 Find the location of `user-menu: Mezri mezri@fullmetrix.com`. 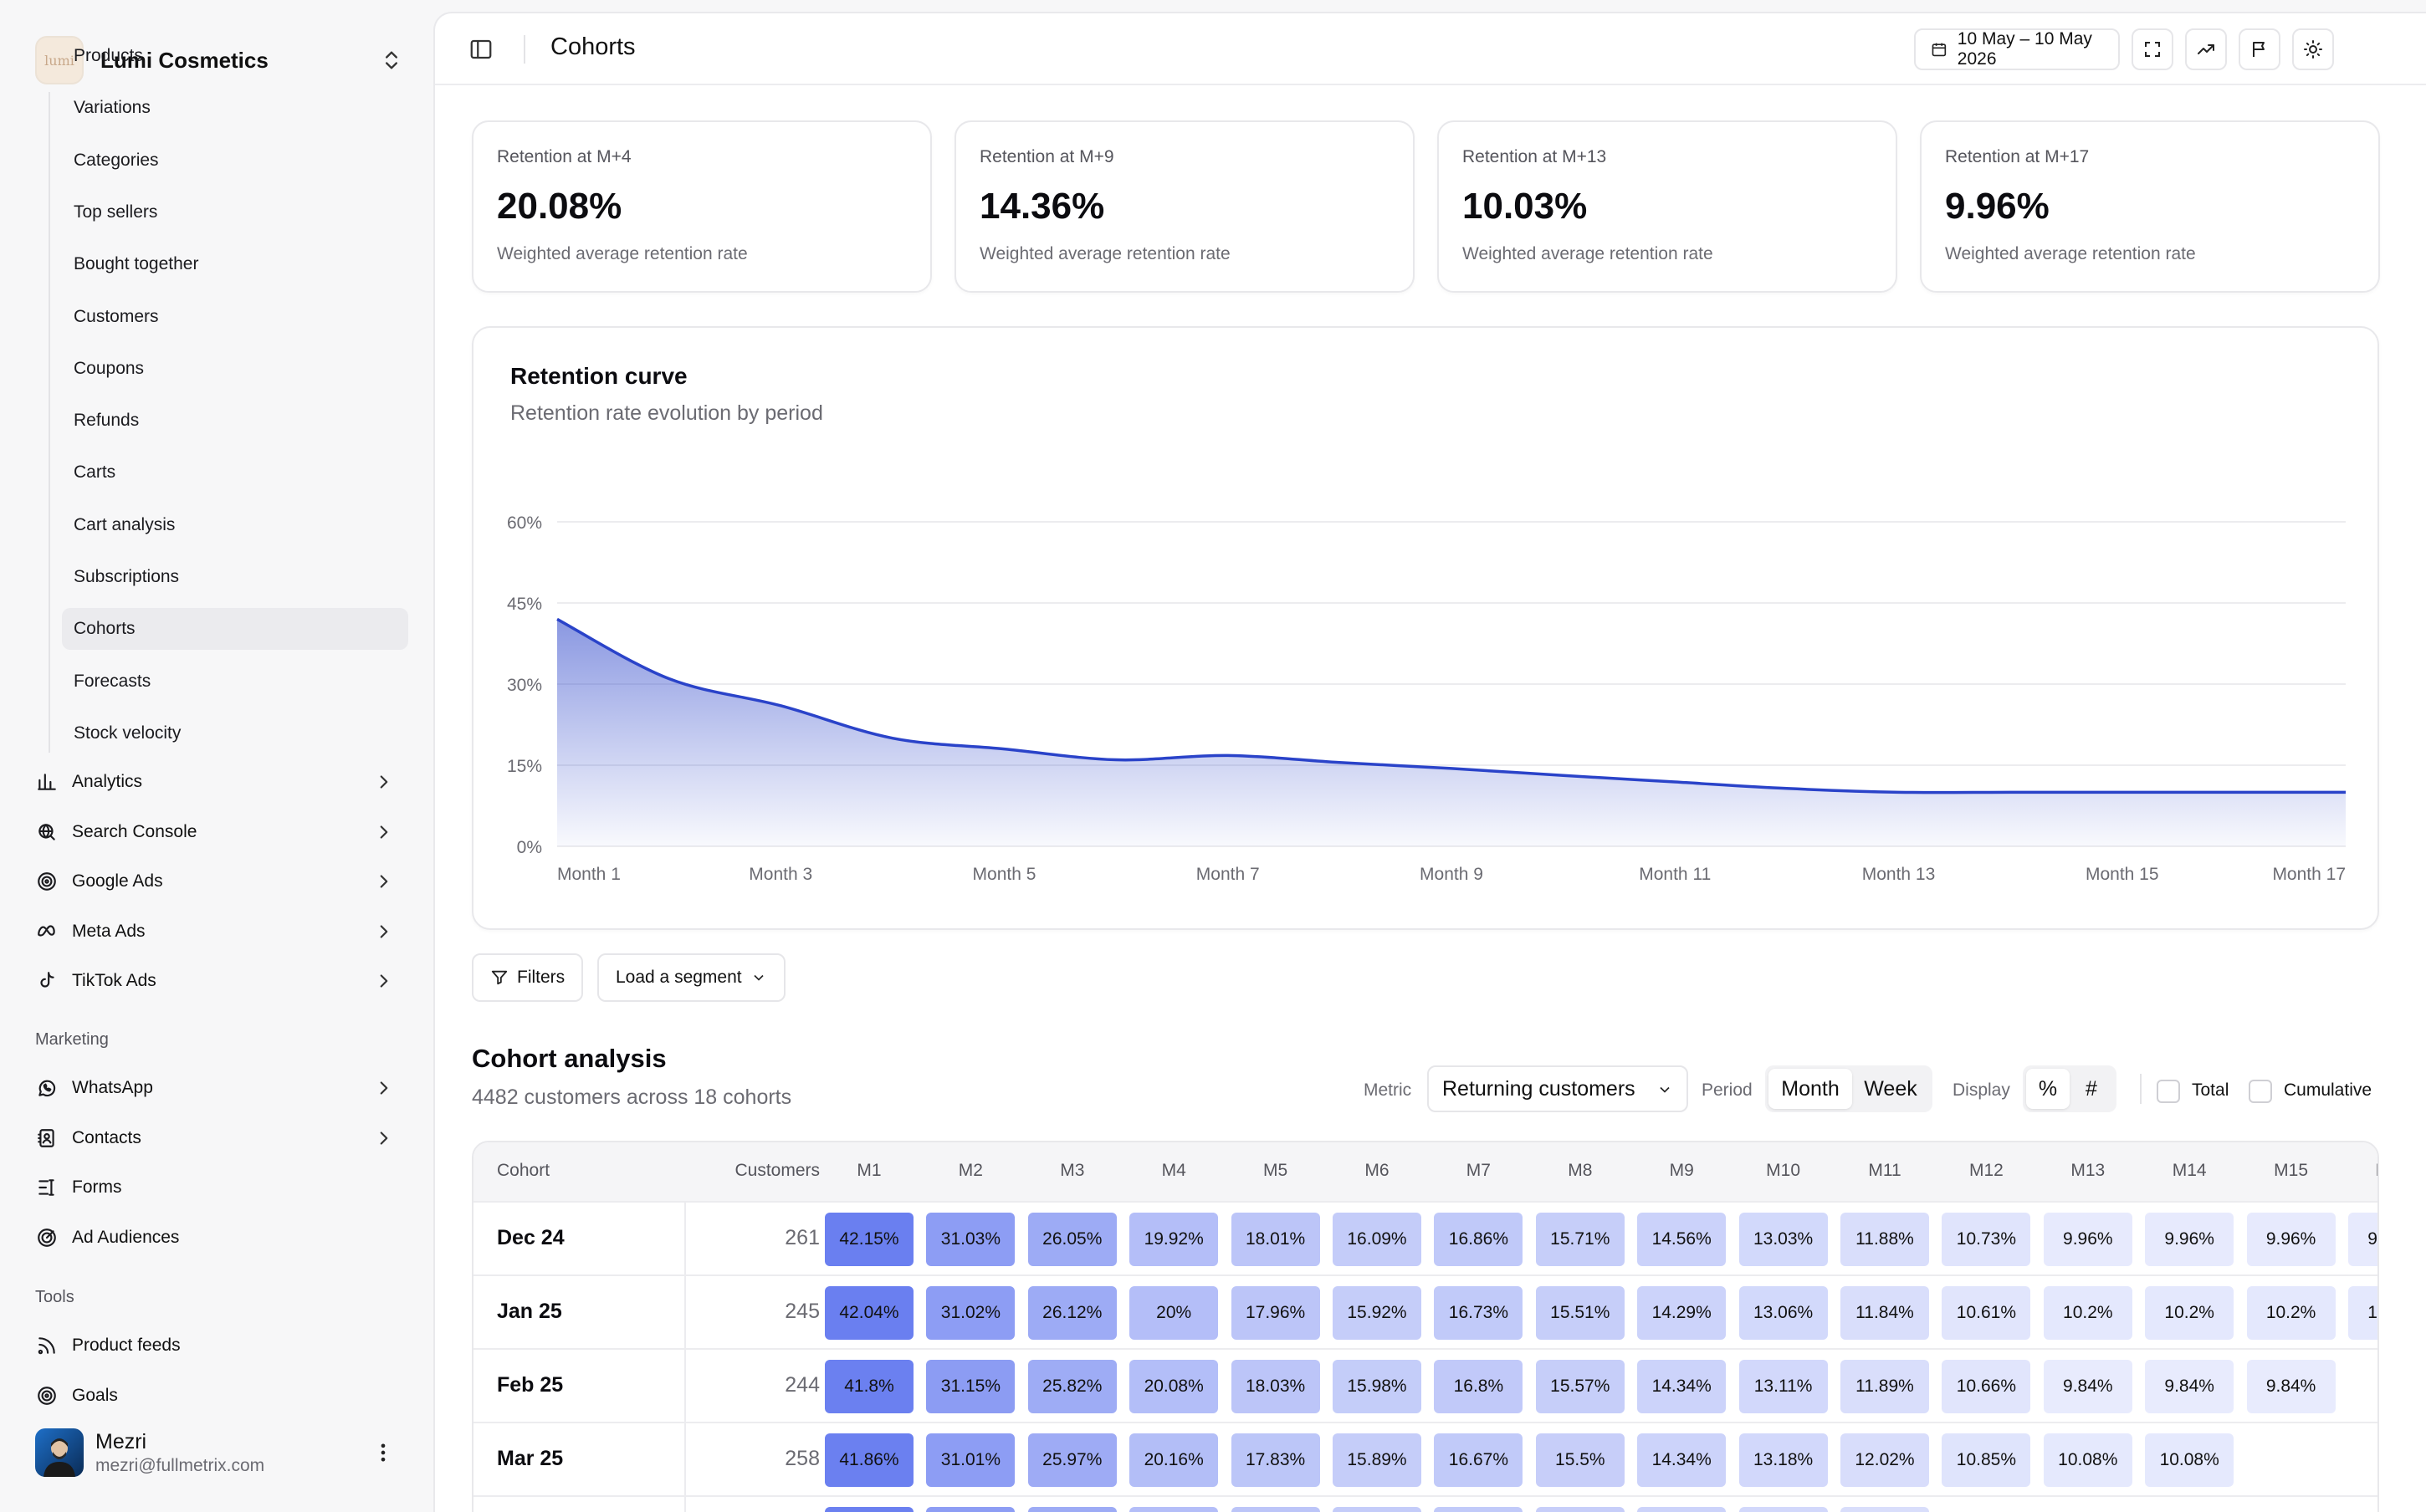

user-menu: Mezri mezri@fullmetrix.com is located at coordinates (219, 1453).